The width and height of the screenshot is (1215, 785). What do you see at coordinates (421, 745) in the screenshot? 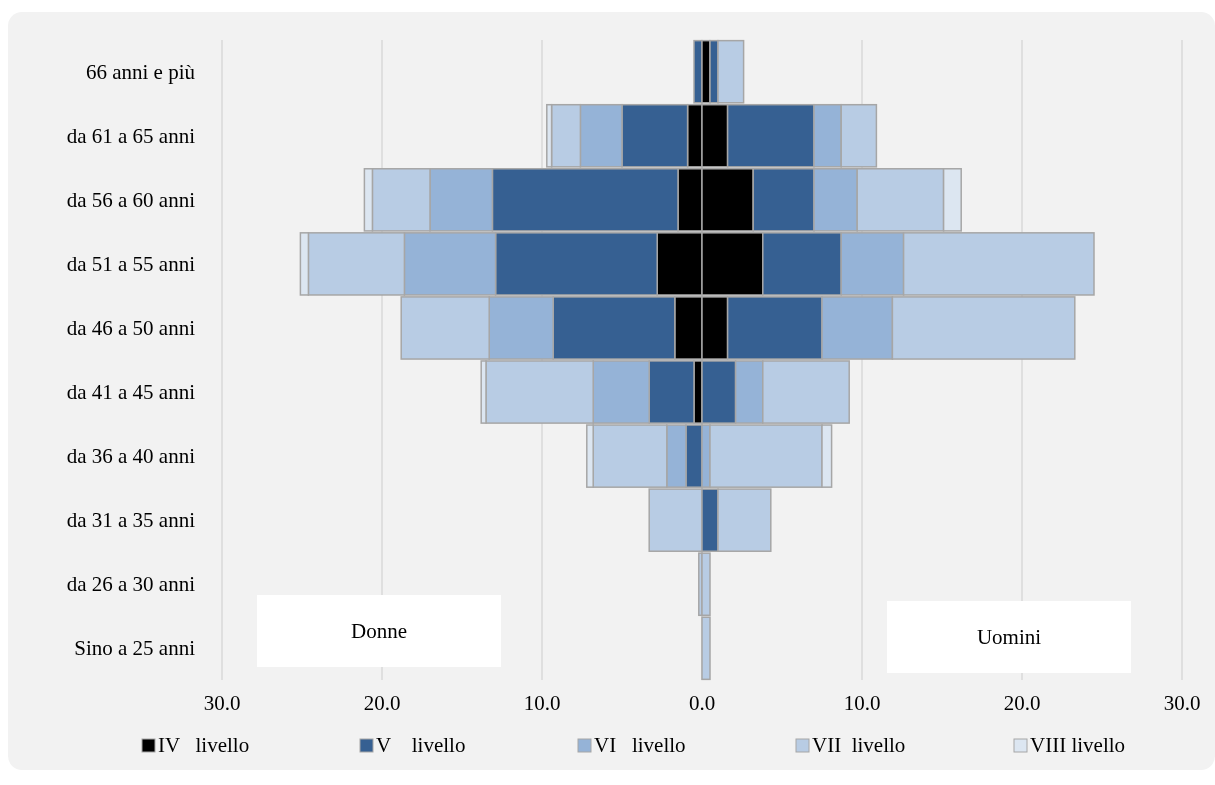
I see `legend-label: V livello` at bounding box center [421, 745].